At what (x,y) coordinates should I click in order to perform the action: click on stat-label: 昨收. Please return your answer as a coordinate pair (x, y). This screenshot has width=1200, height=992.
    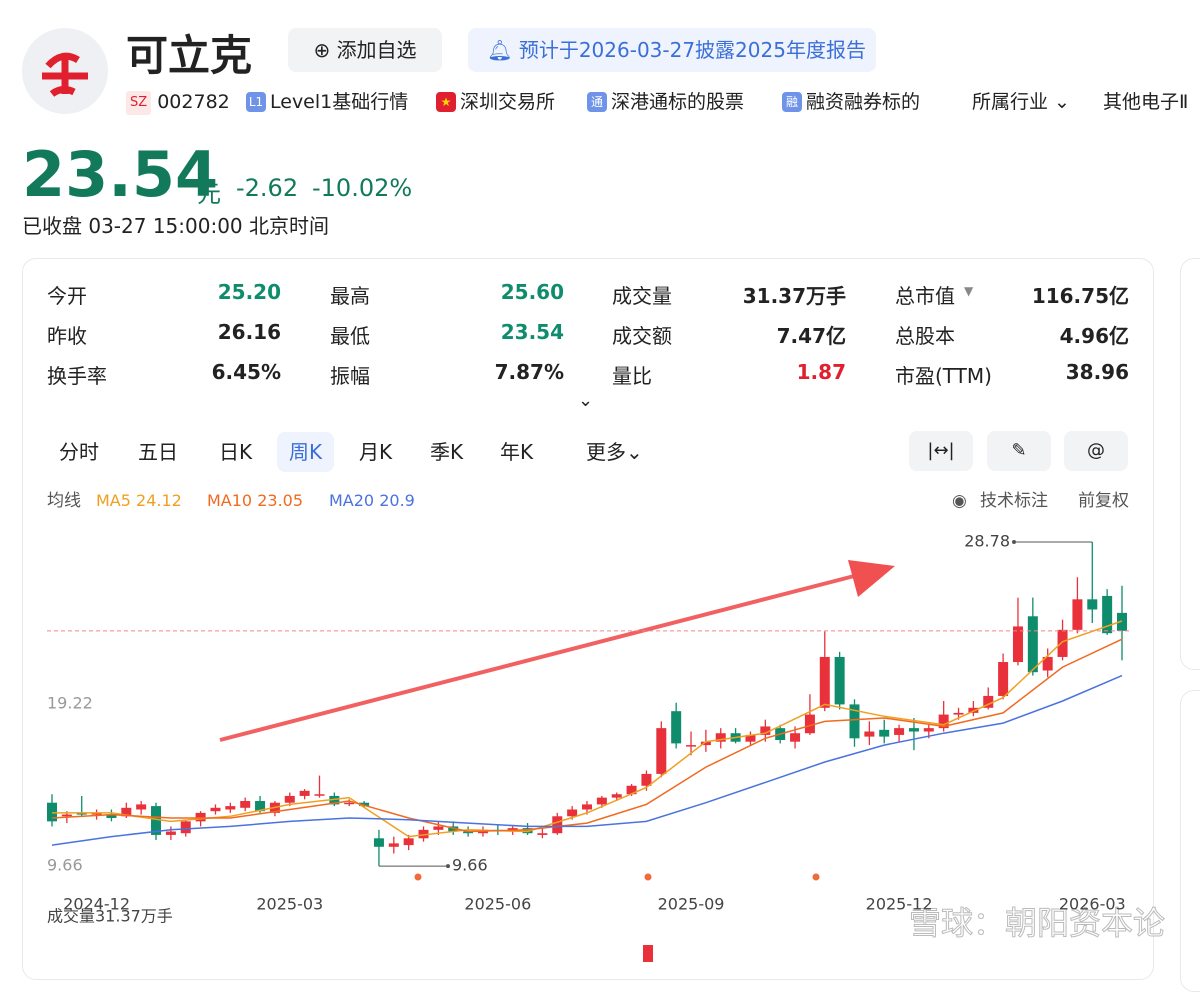
    Looking at the image, I should click on (67, 336).